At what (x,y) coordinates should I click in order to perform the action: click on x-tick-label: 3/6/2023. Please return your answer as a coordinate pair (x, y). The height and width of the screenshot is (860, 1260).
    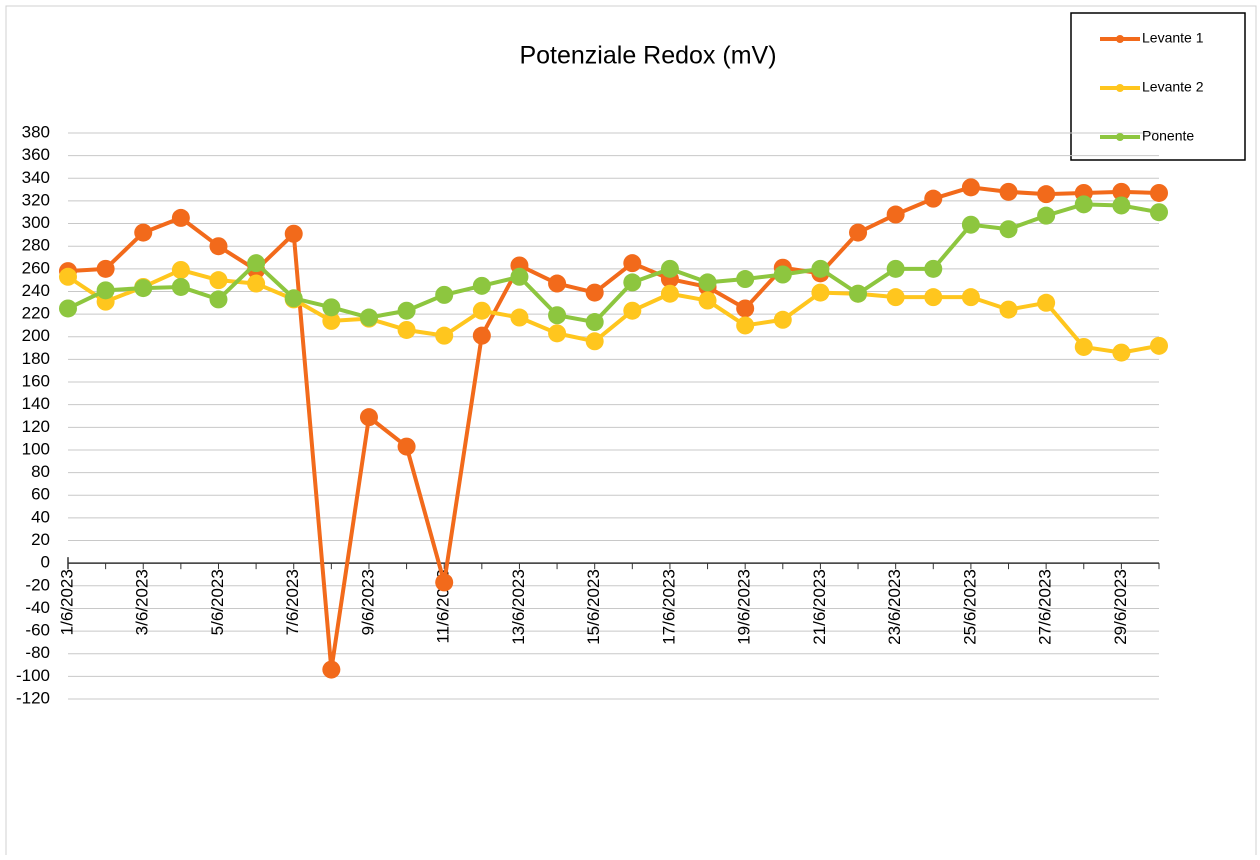
    Looking at the image, I should click on (142, 602).